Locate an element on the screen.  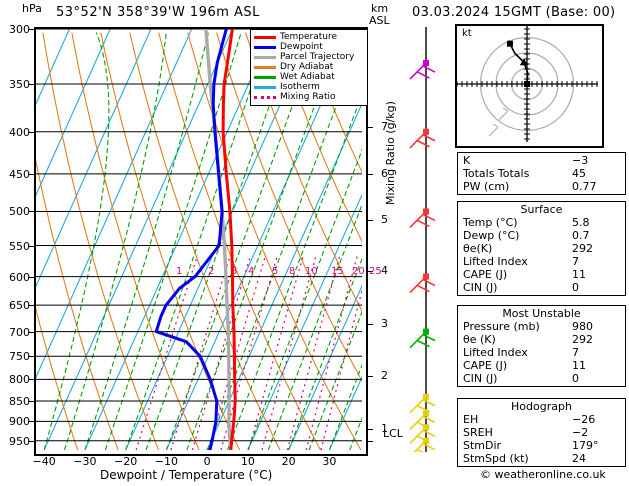
table-row: θe(K) 292 is located at coordinates (541, 248).